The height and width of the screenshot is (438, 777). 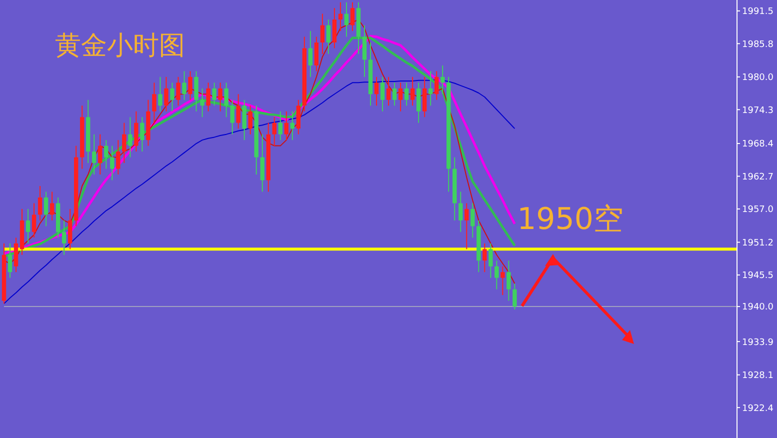 I want to click on y-tick-label: 1957.0, so click(x=758, y=210).